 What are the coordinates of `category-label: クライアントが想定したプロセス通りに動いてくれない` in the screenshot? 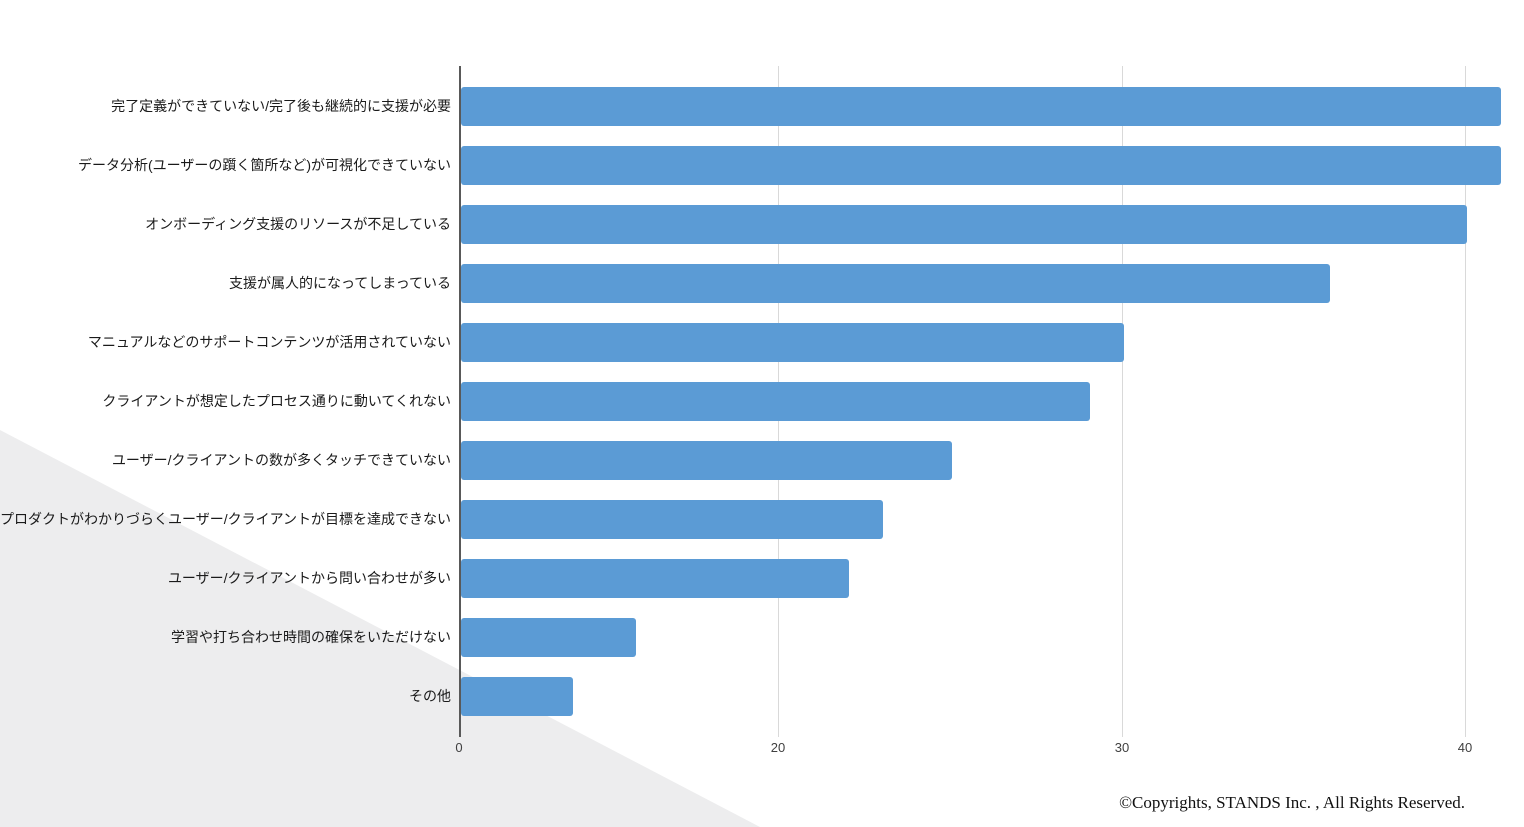 It's located at (276, 401).